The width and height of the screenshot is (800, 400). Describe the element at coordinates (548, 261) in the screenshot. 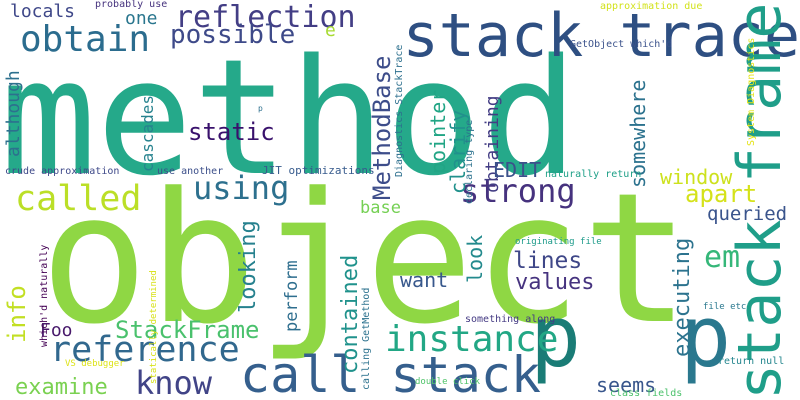

I see `word-lines: lines` at that location.